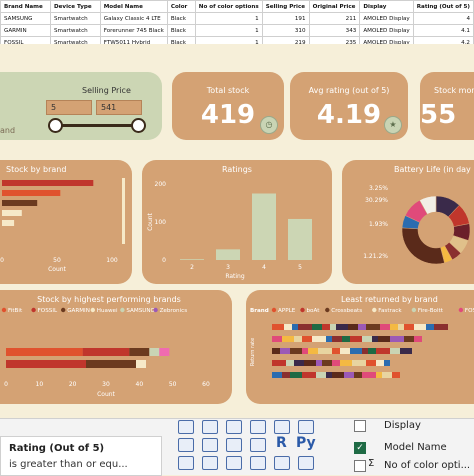 The width and height of the screenshot is (474, 476). I want to click on narrative-icon, so click(258, 463).